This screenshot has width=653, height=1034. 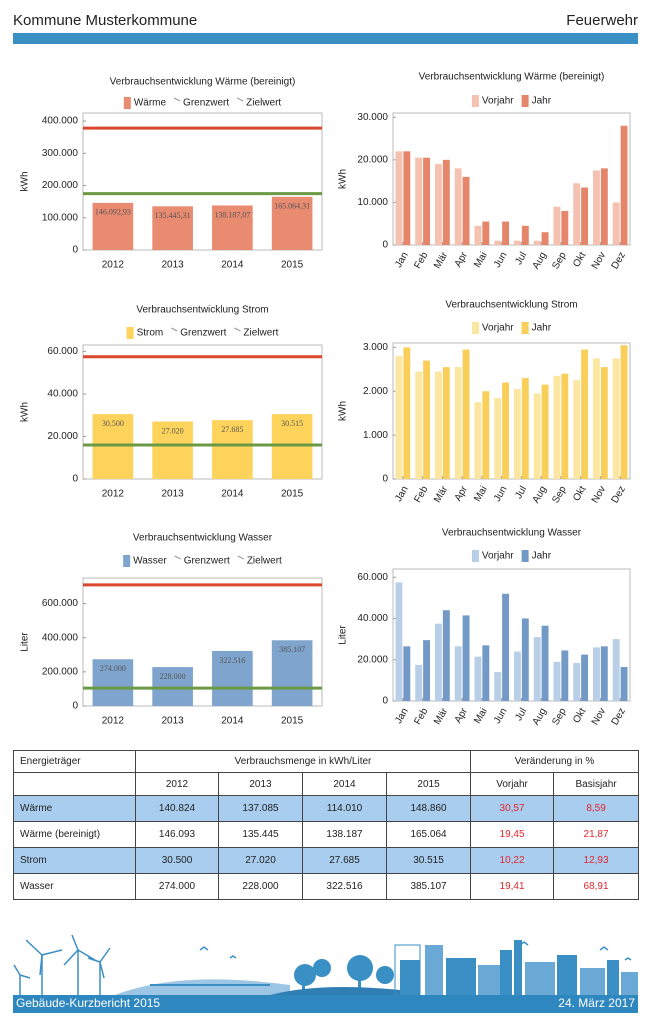 What do you see at coordinates (521, 258) in the screenshot?
I see `x-tick-label: Jul` at bounding box center [521, 258].